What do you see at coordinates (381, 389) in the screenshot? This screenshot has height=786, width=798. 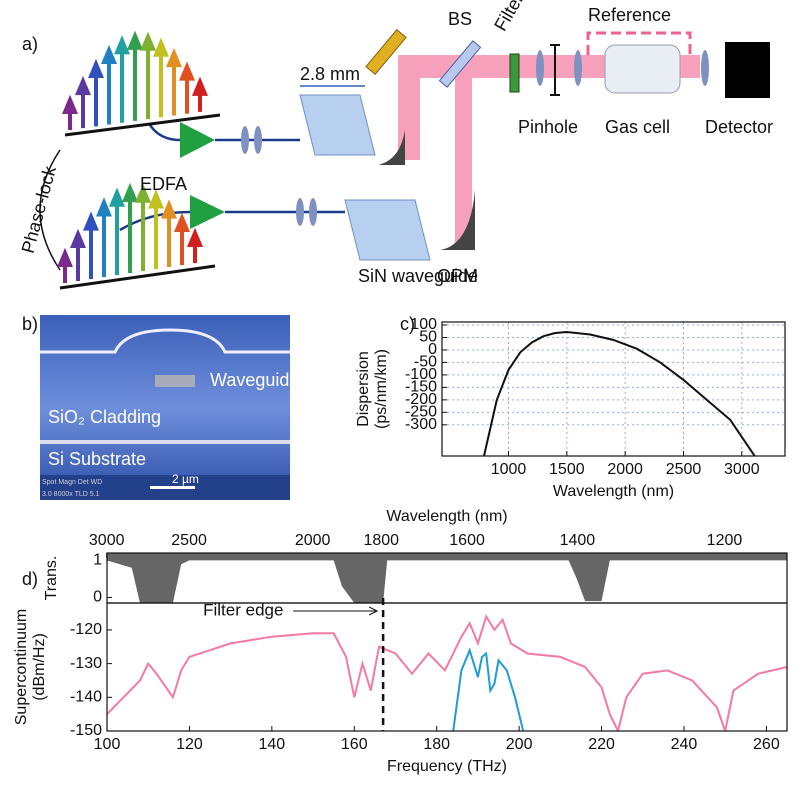 I see `y-axis-title: (ps/nm/km)` at bounding box center [381, 389].